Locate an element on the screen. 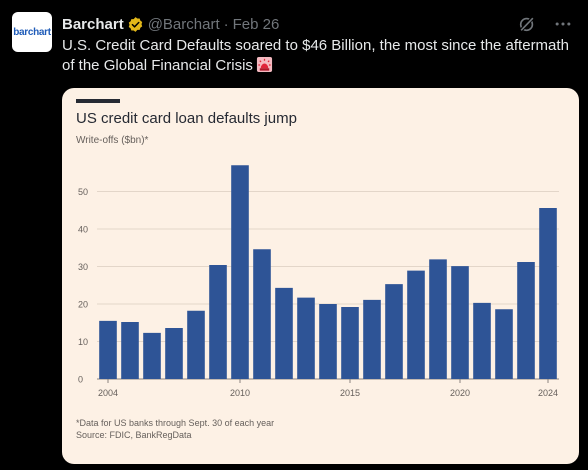  bar-2014 is located at coordinates (328, 341).